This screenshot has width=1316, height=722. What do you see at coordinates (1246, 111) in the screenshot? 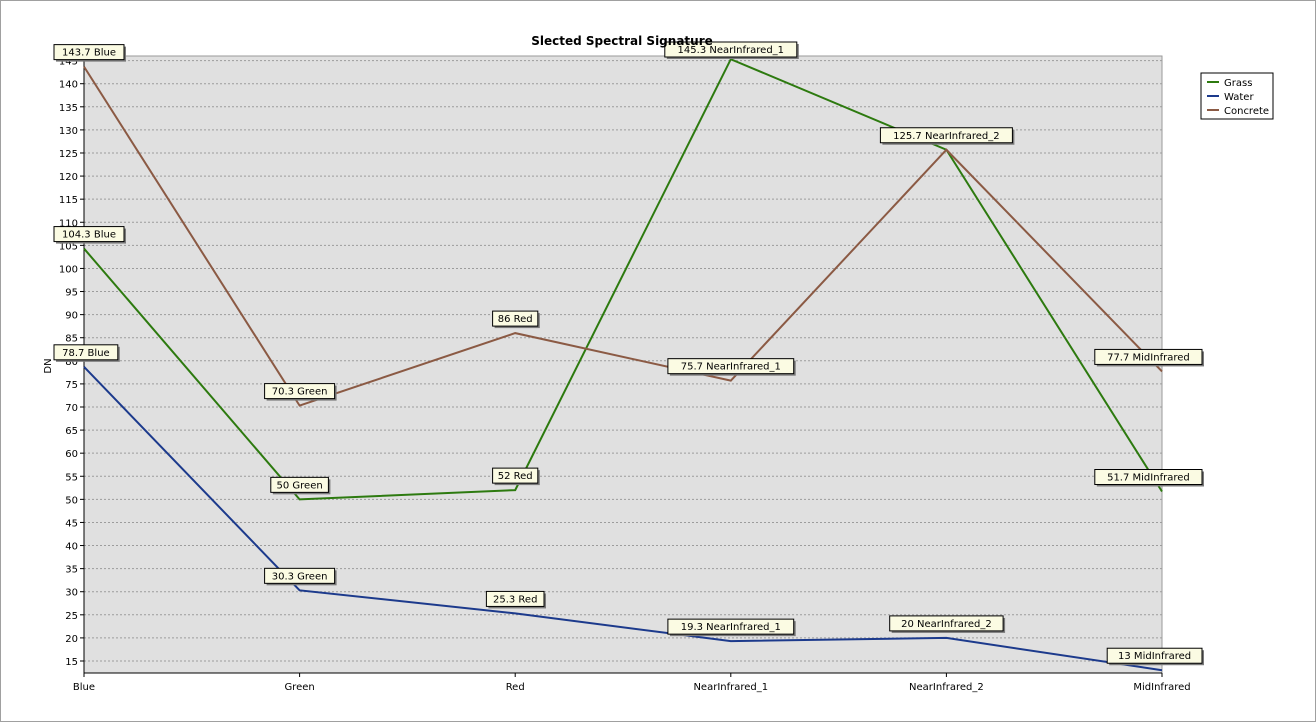
I see `legend-entry-concrete: Concrete` at bounding box center [1246, 111].